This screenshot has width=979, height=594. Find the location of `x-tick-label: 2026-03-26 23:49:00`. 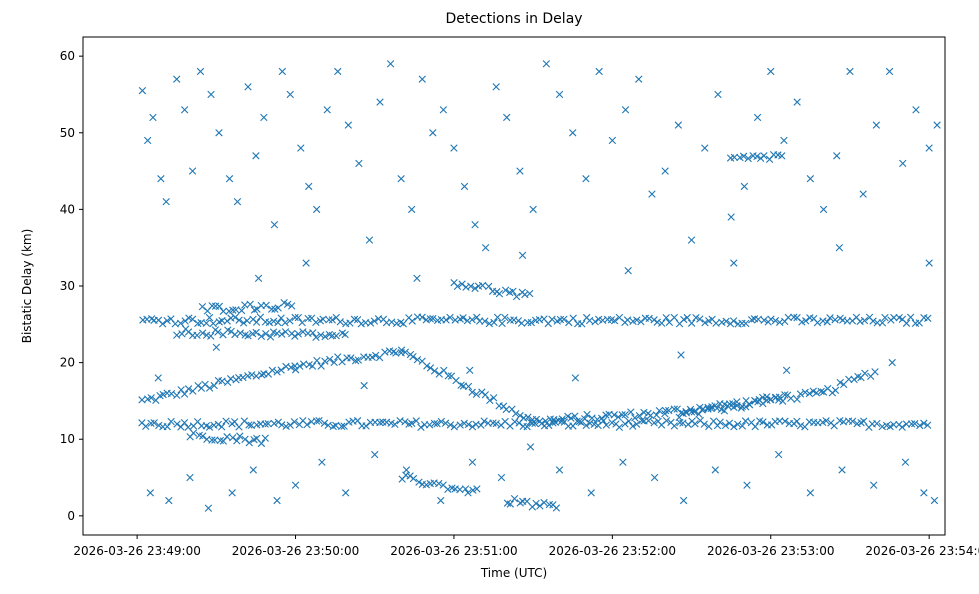

x-tick-label: 2026-03-26 23:49:00 is located at coordinates (136, 551).